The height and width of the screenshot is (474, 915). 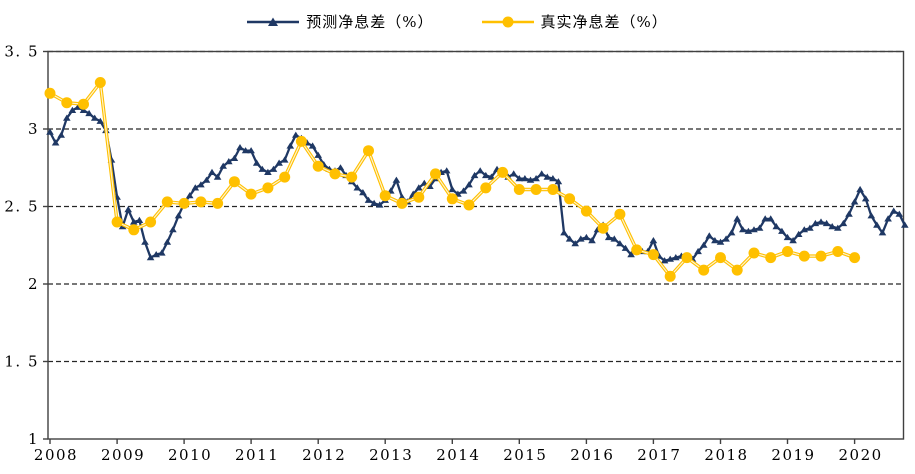 What do you see at coordinates (340, 21) in the screenshot?
I see `legend-item-predicted: 预测净息差（%）` at bounding box center [340, 21].